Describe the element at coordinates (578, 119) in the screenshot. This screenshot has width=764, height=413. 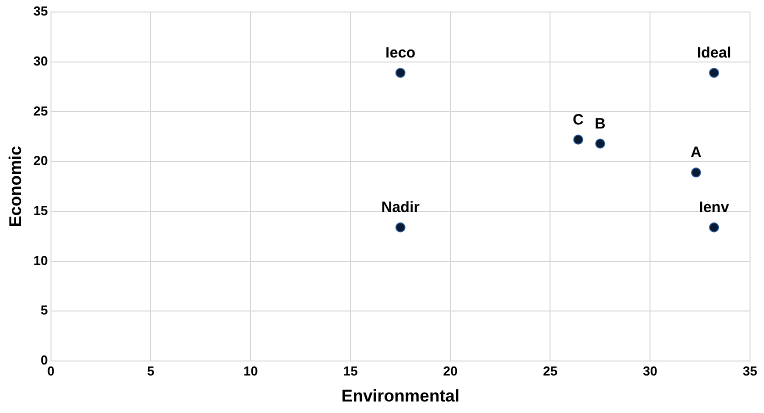
I see `annotation: C` at that location.